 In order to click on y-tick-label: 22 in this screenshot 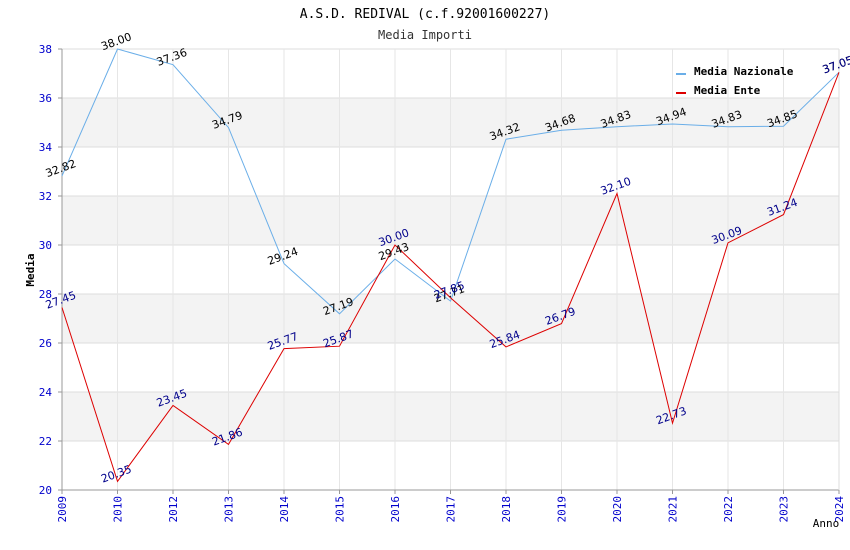, I will do `click(45, 441)`.